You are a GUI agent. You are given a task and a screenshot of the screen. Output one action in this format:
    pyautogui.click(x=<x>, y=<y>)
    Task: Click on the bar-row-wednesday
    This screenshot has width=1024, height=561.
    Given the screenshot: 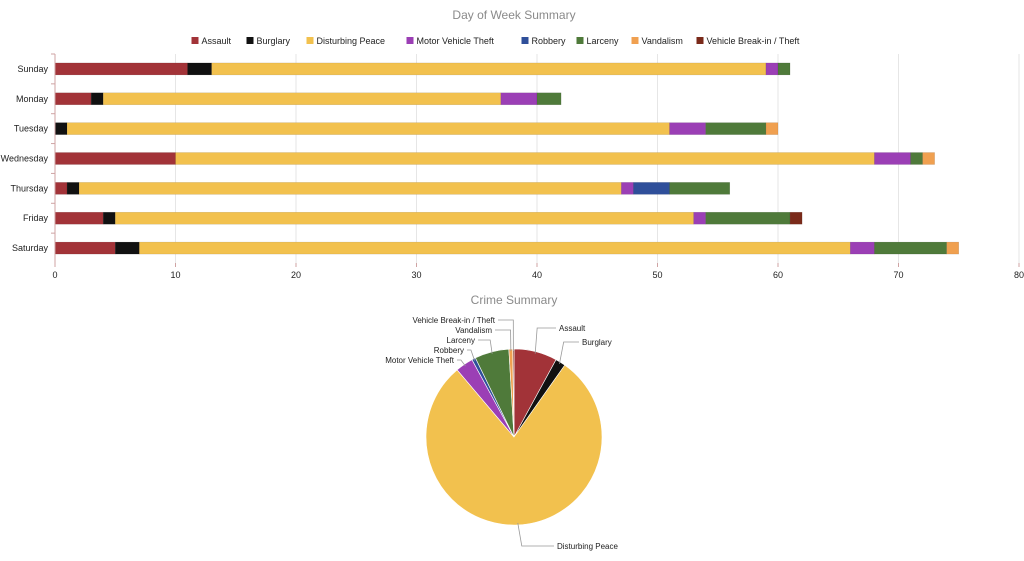 What is the action you would take?
    pyautogui.click(x=494, y=158)
    